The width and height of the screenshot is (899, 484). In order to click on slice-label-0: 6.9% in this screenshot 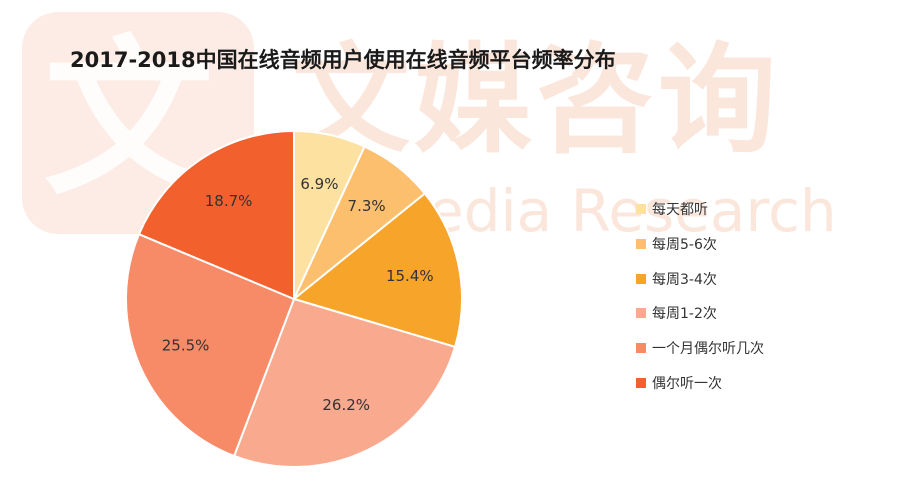, I will do `click(319, 184)`.